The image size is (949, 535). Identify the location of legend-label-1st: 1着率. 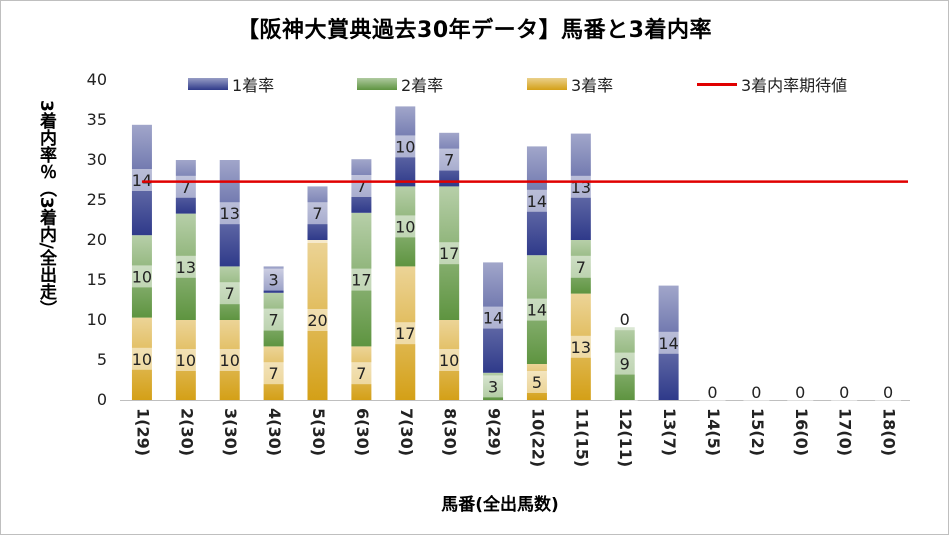
(253, 85).